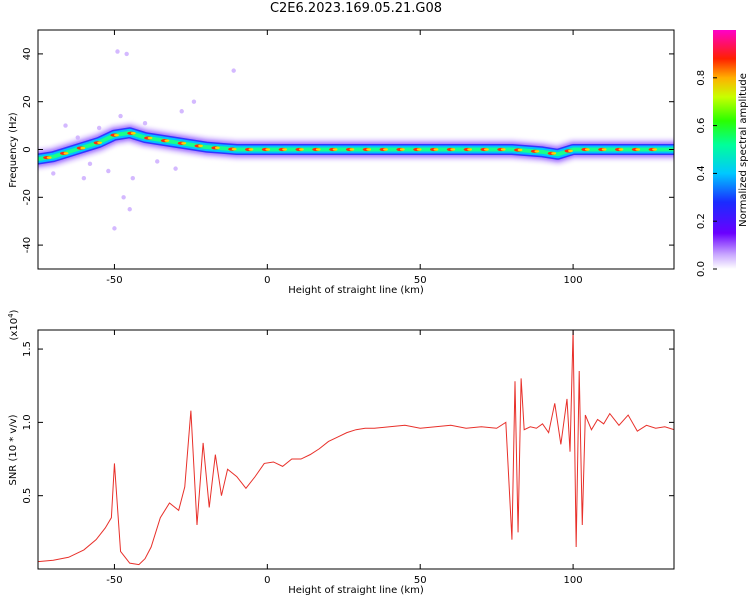 The height and width of the screenshot is (600, 750). I want to click on colorbar-gradient, so click(724, 149).